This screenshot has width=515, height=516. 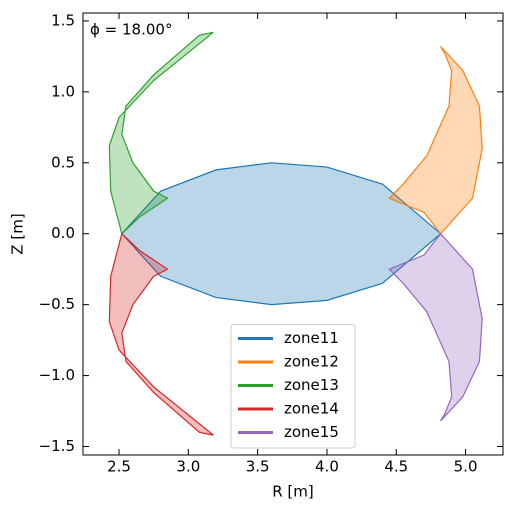 What do you see at coordinates (311, 432) in the screenshot?
I see `legend-label: zone15` at bounding box center [311, 432].